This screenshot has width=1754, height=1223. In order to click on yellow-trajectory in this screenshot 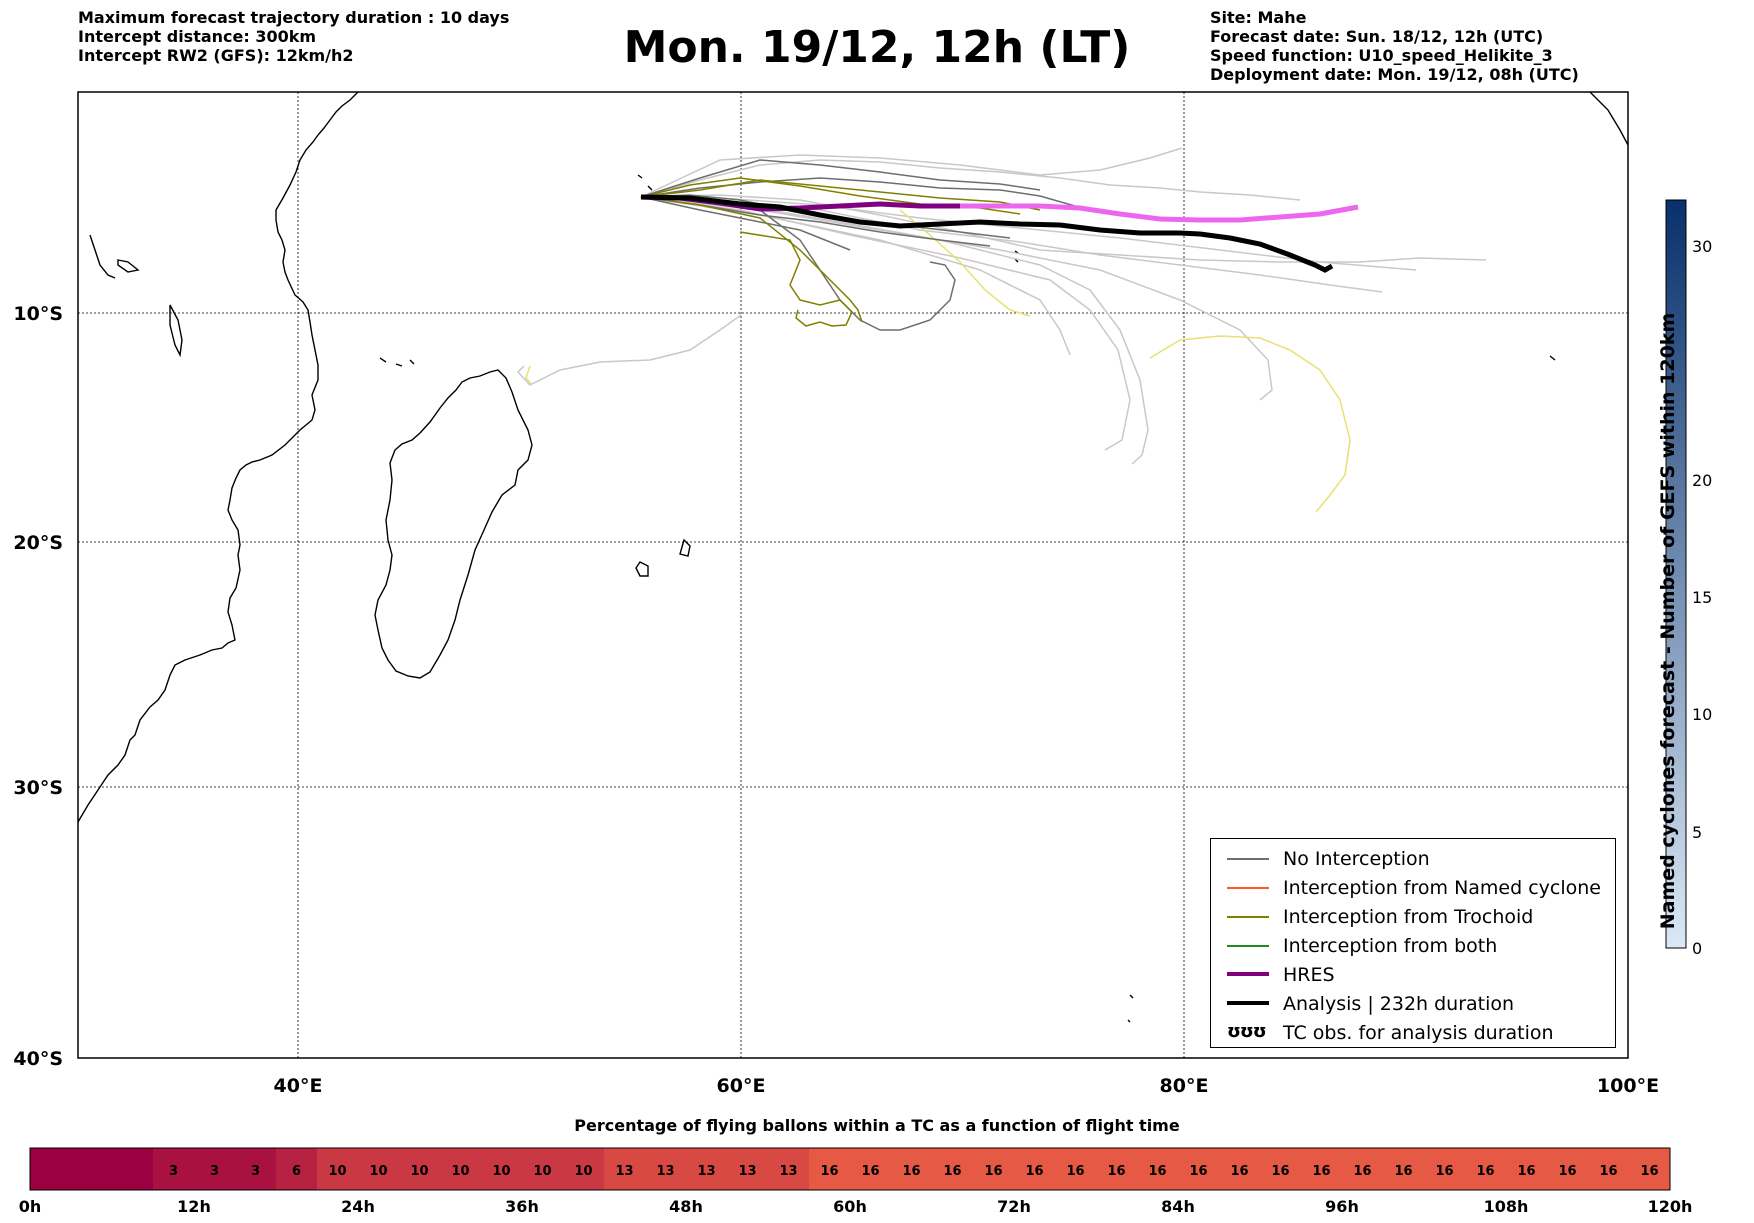, I will do `click(965, 263)`.